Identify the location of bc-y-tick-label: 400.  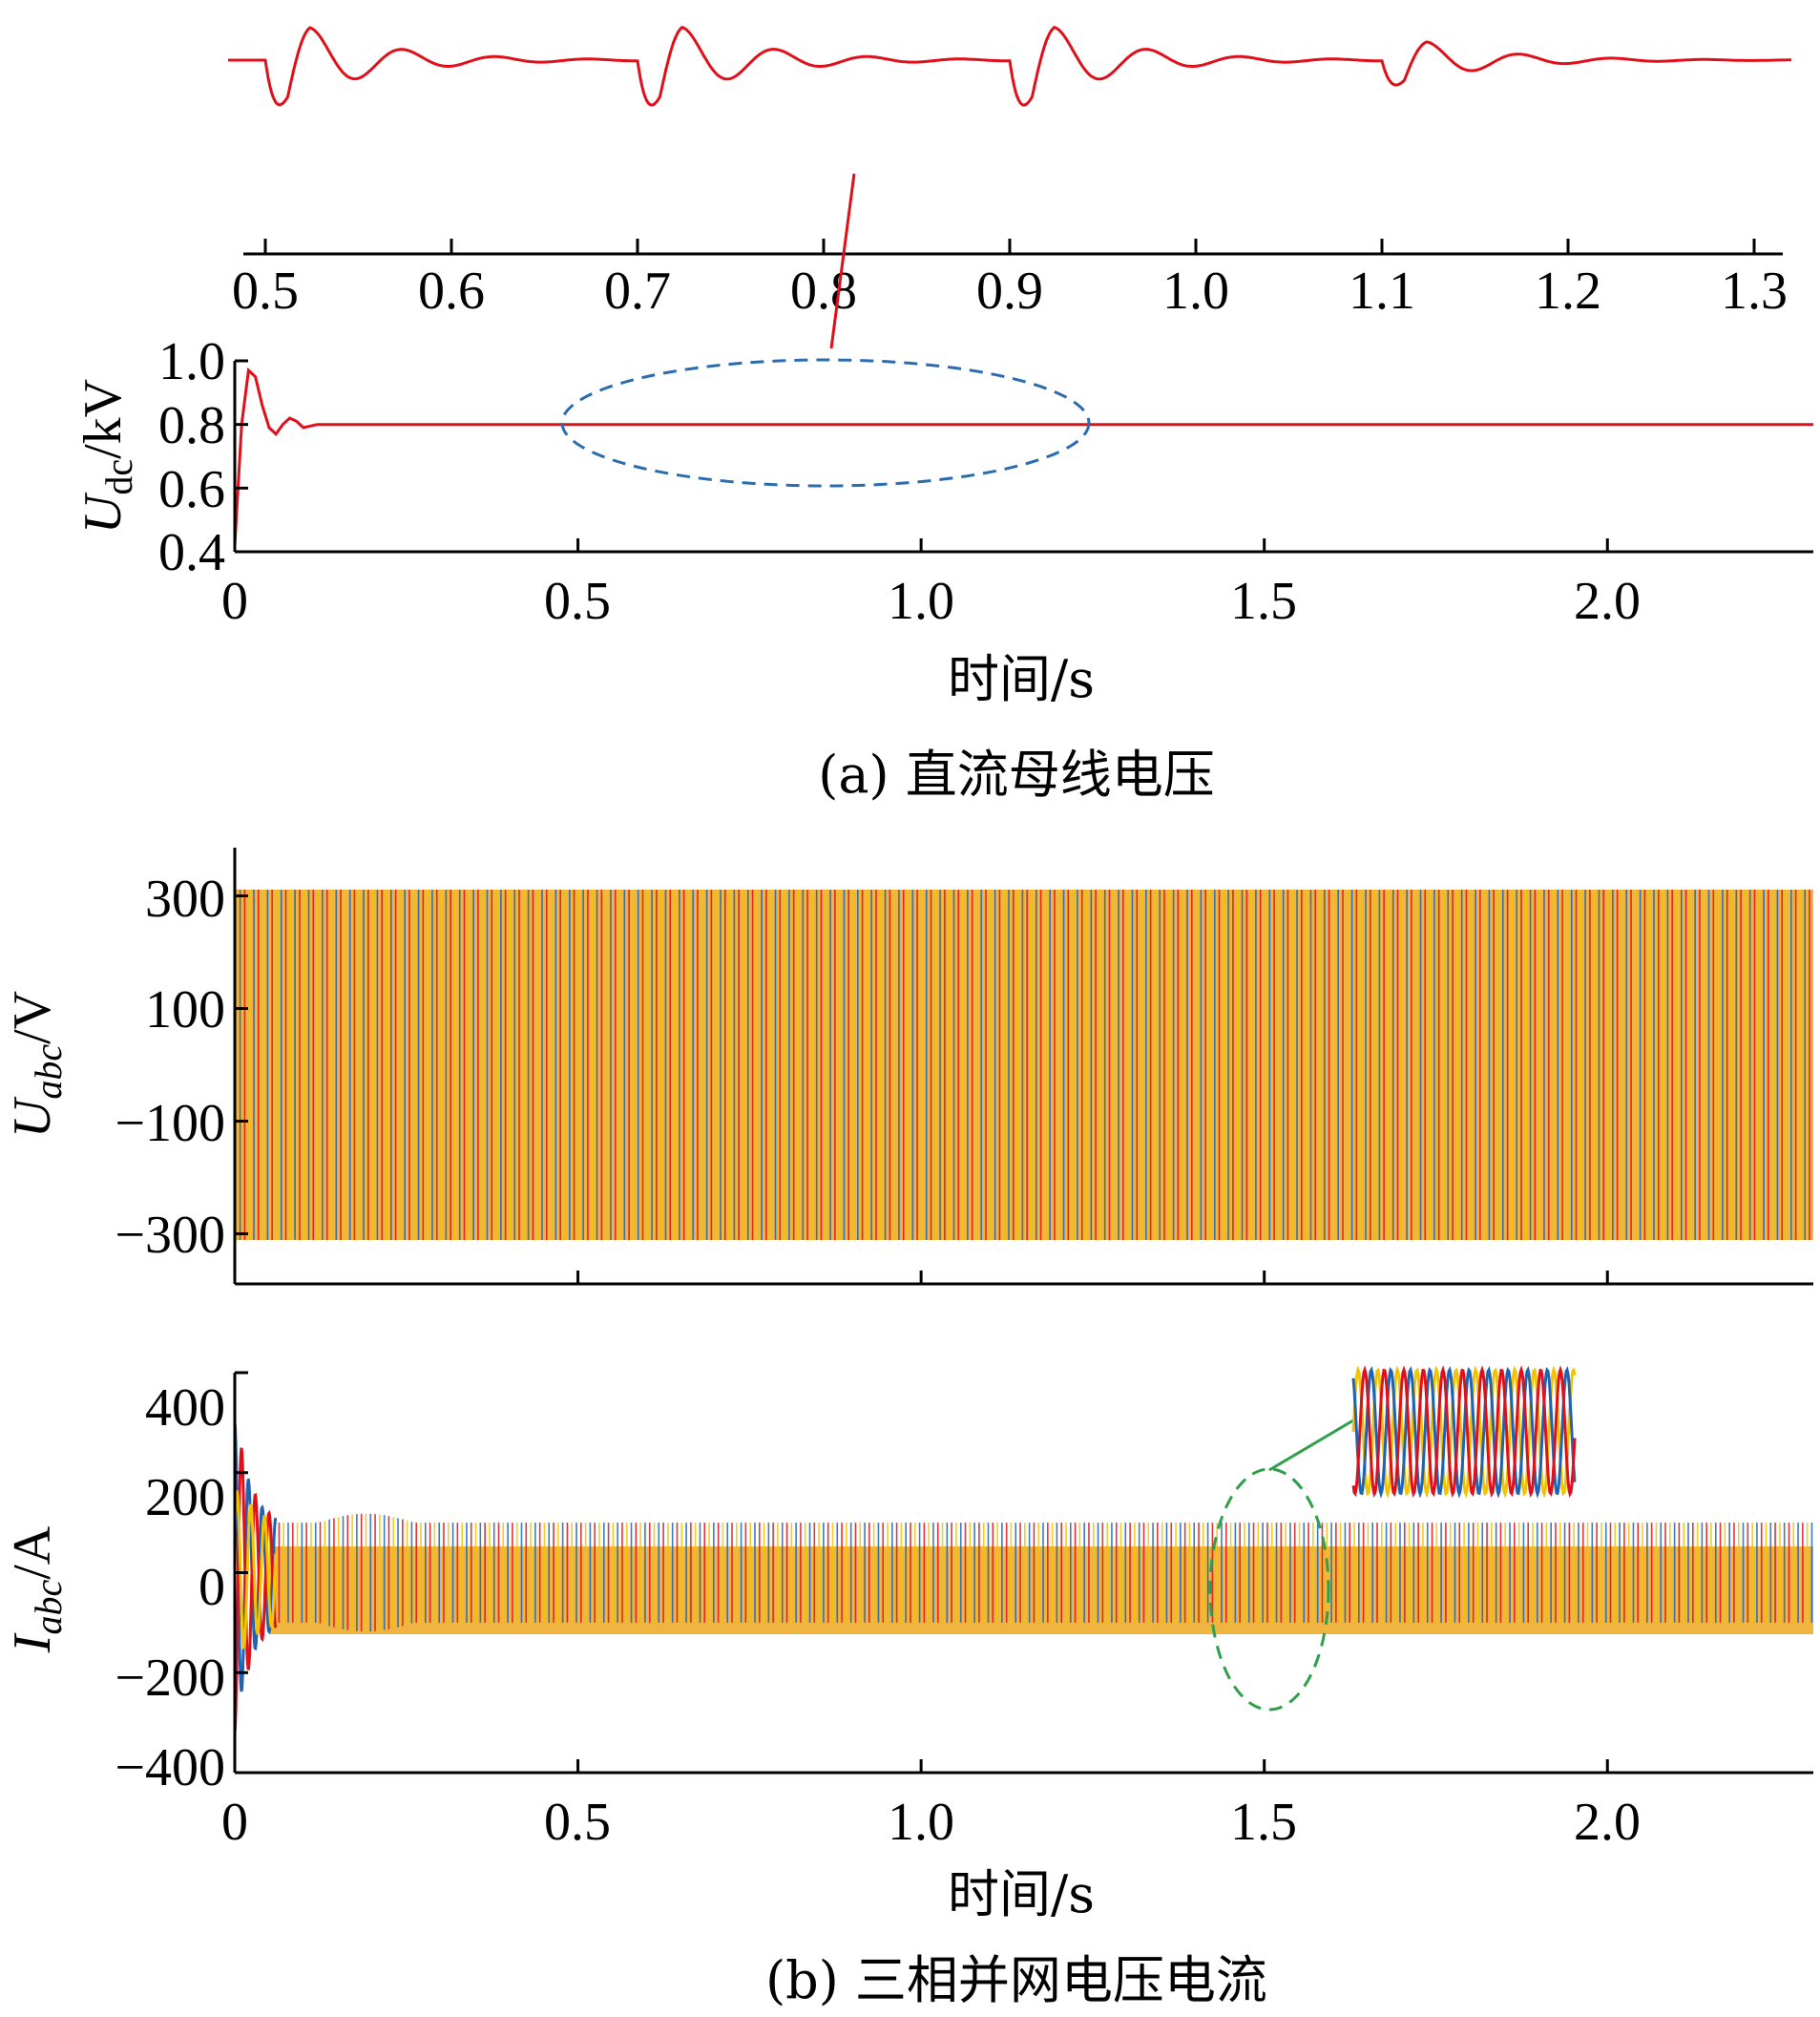
(185, 1408).